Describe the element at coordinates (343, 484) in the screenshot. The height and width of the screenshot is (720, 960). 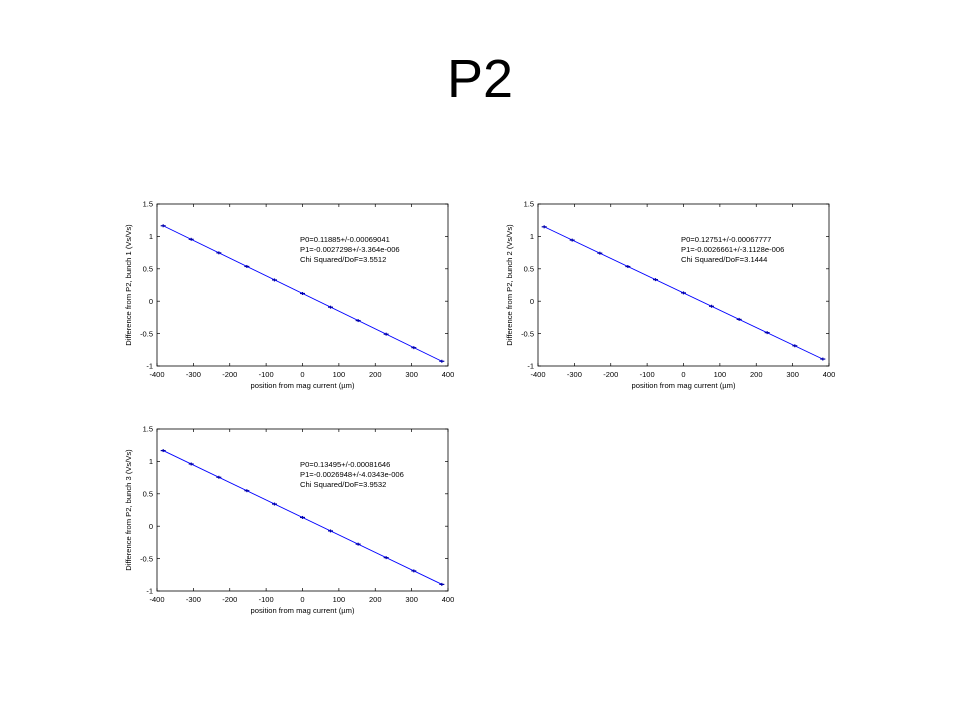
I see `fit-annotation: Chi Squared/DoF=3.9532` at that location.